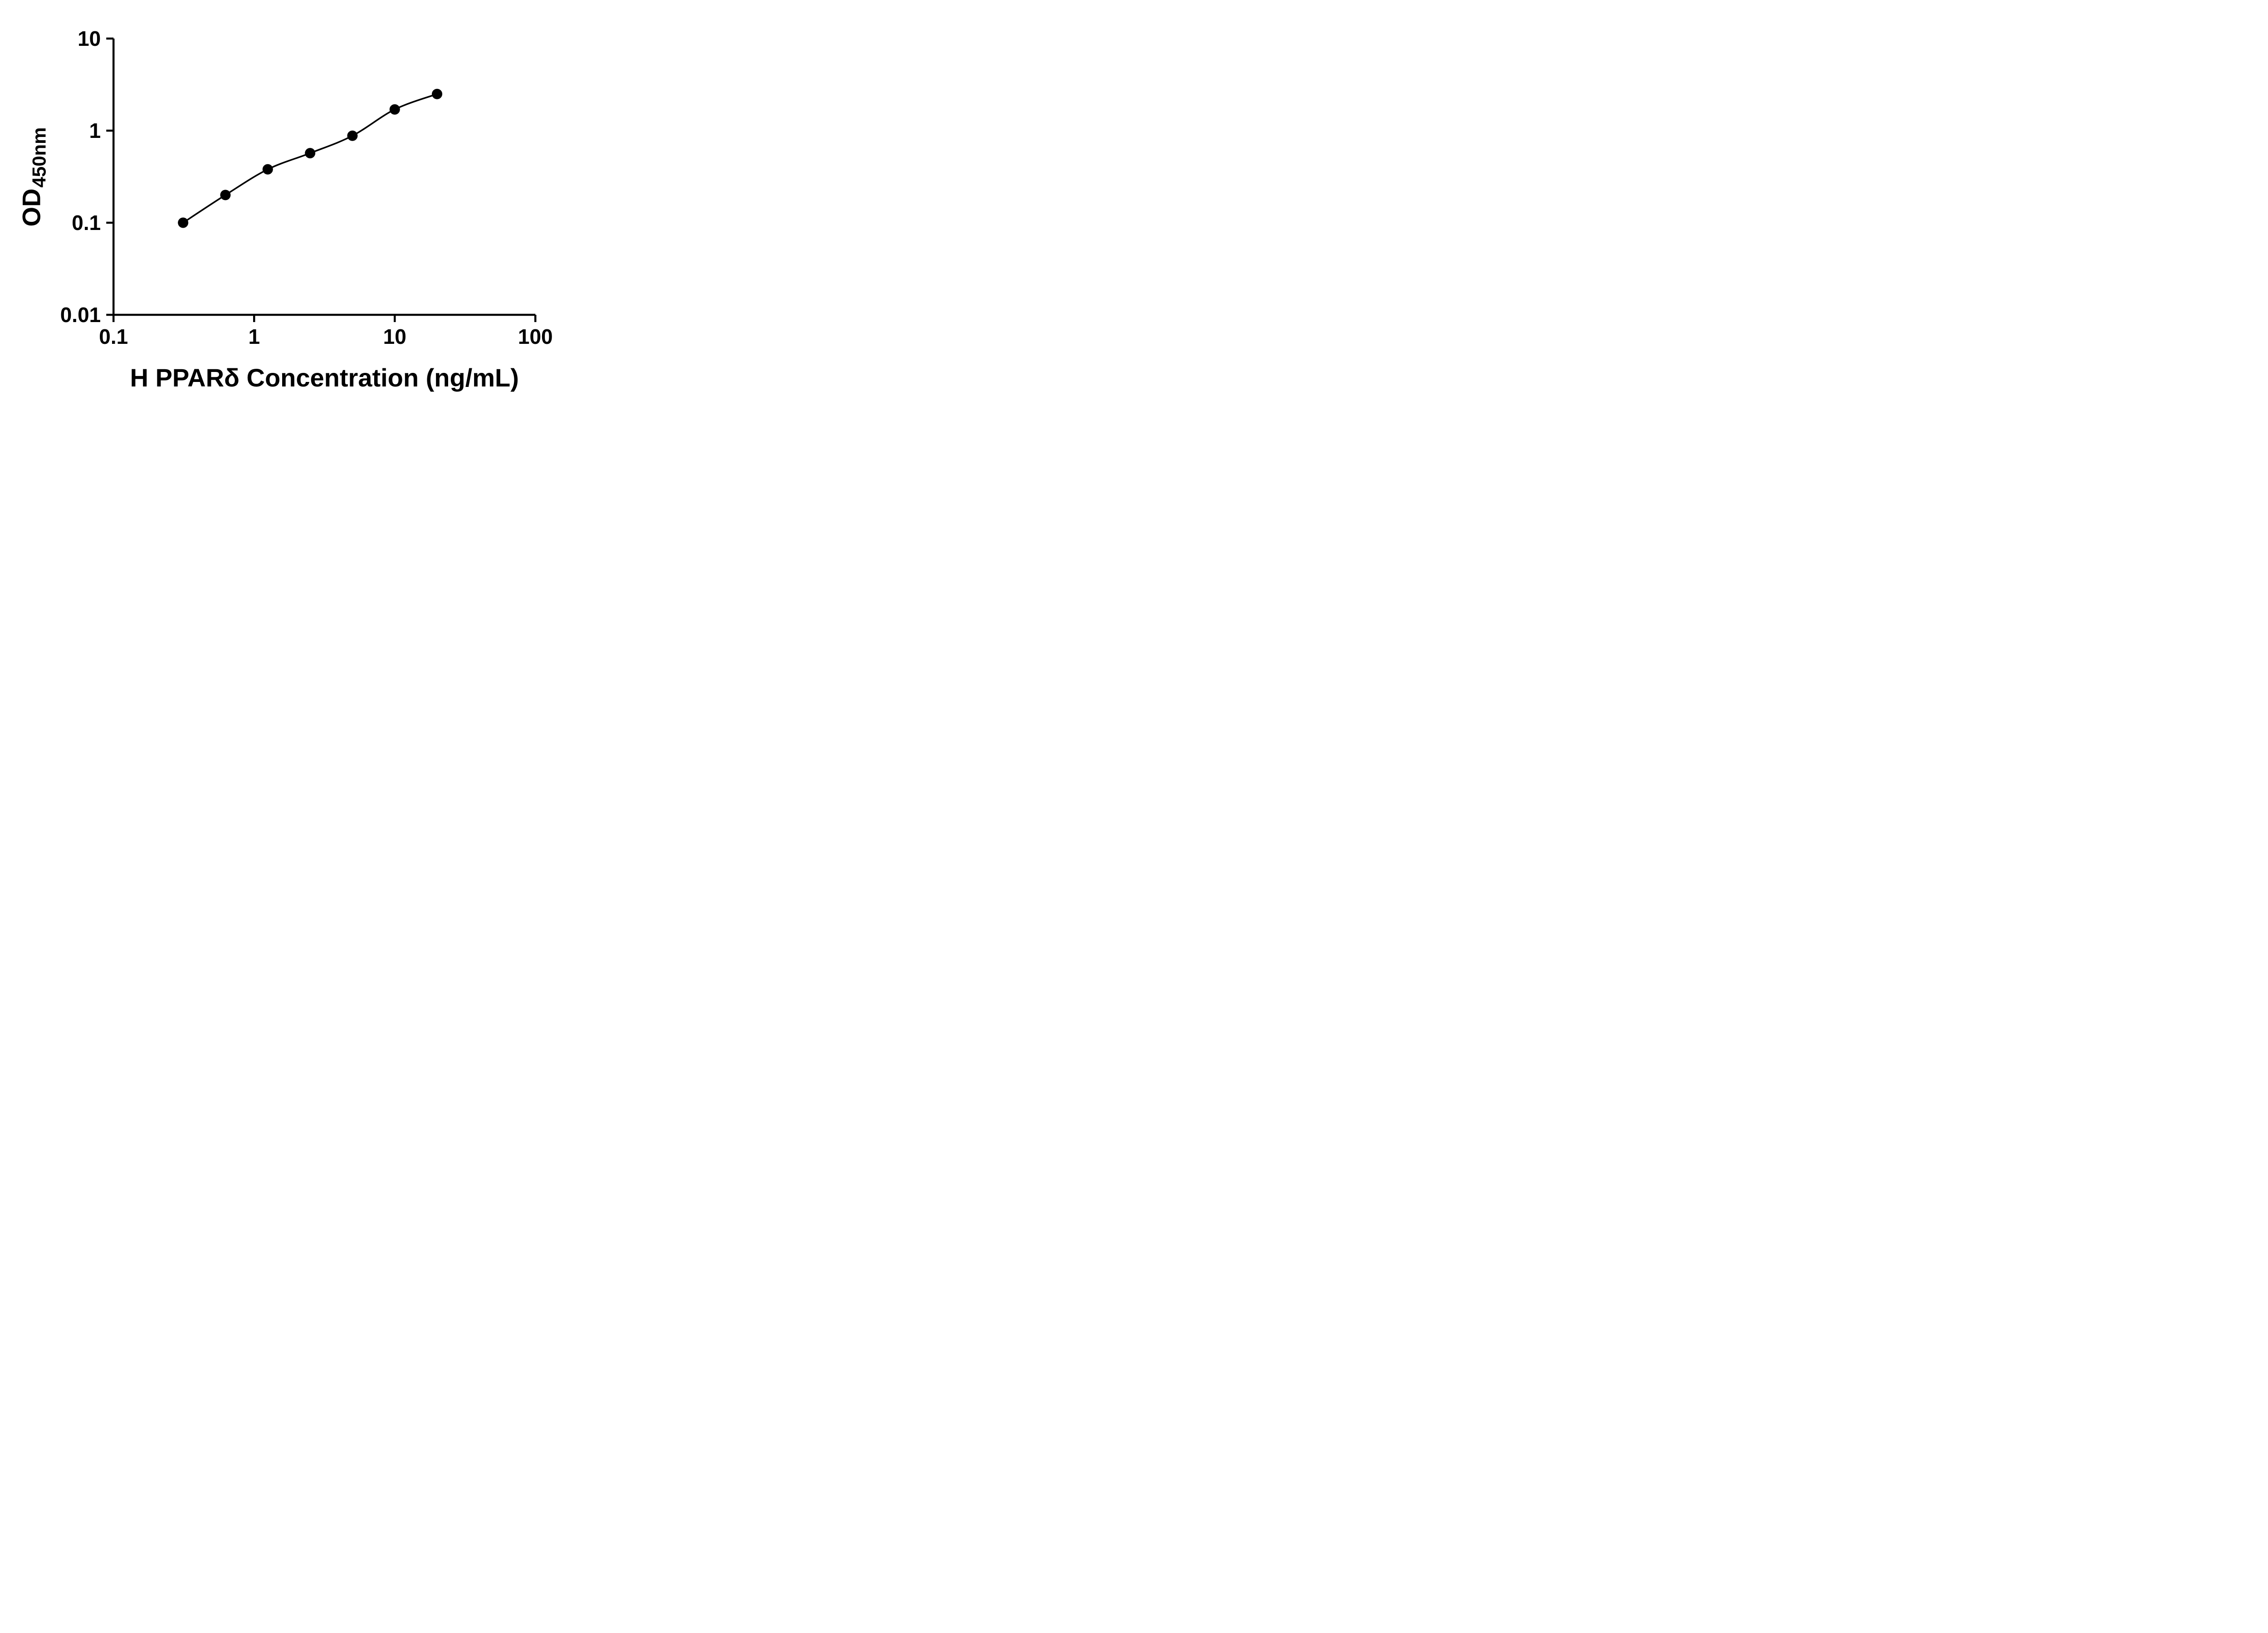 This screenshot has width=2268, height=1633. What do you see at coordinates (38, 157) in the screenshot?
I see `y-axis-title-sub: 450nm` at bounding box center [38, 157].